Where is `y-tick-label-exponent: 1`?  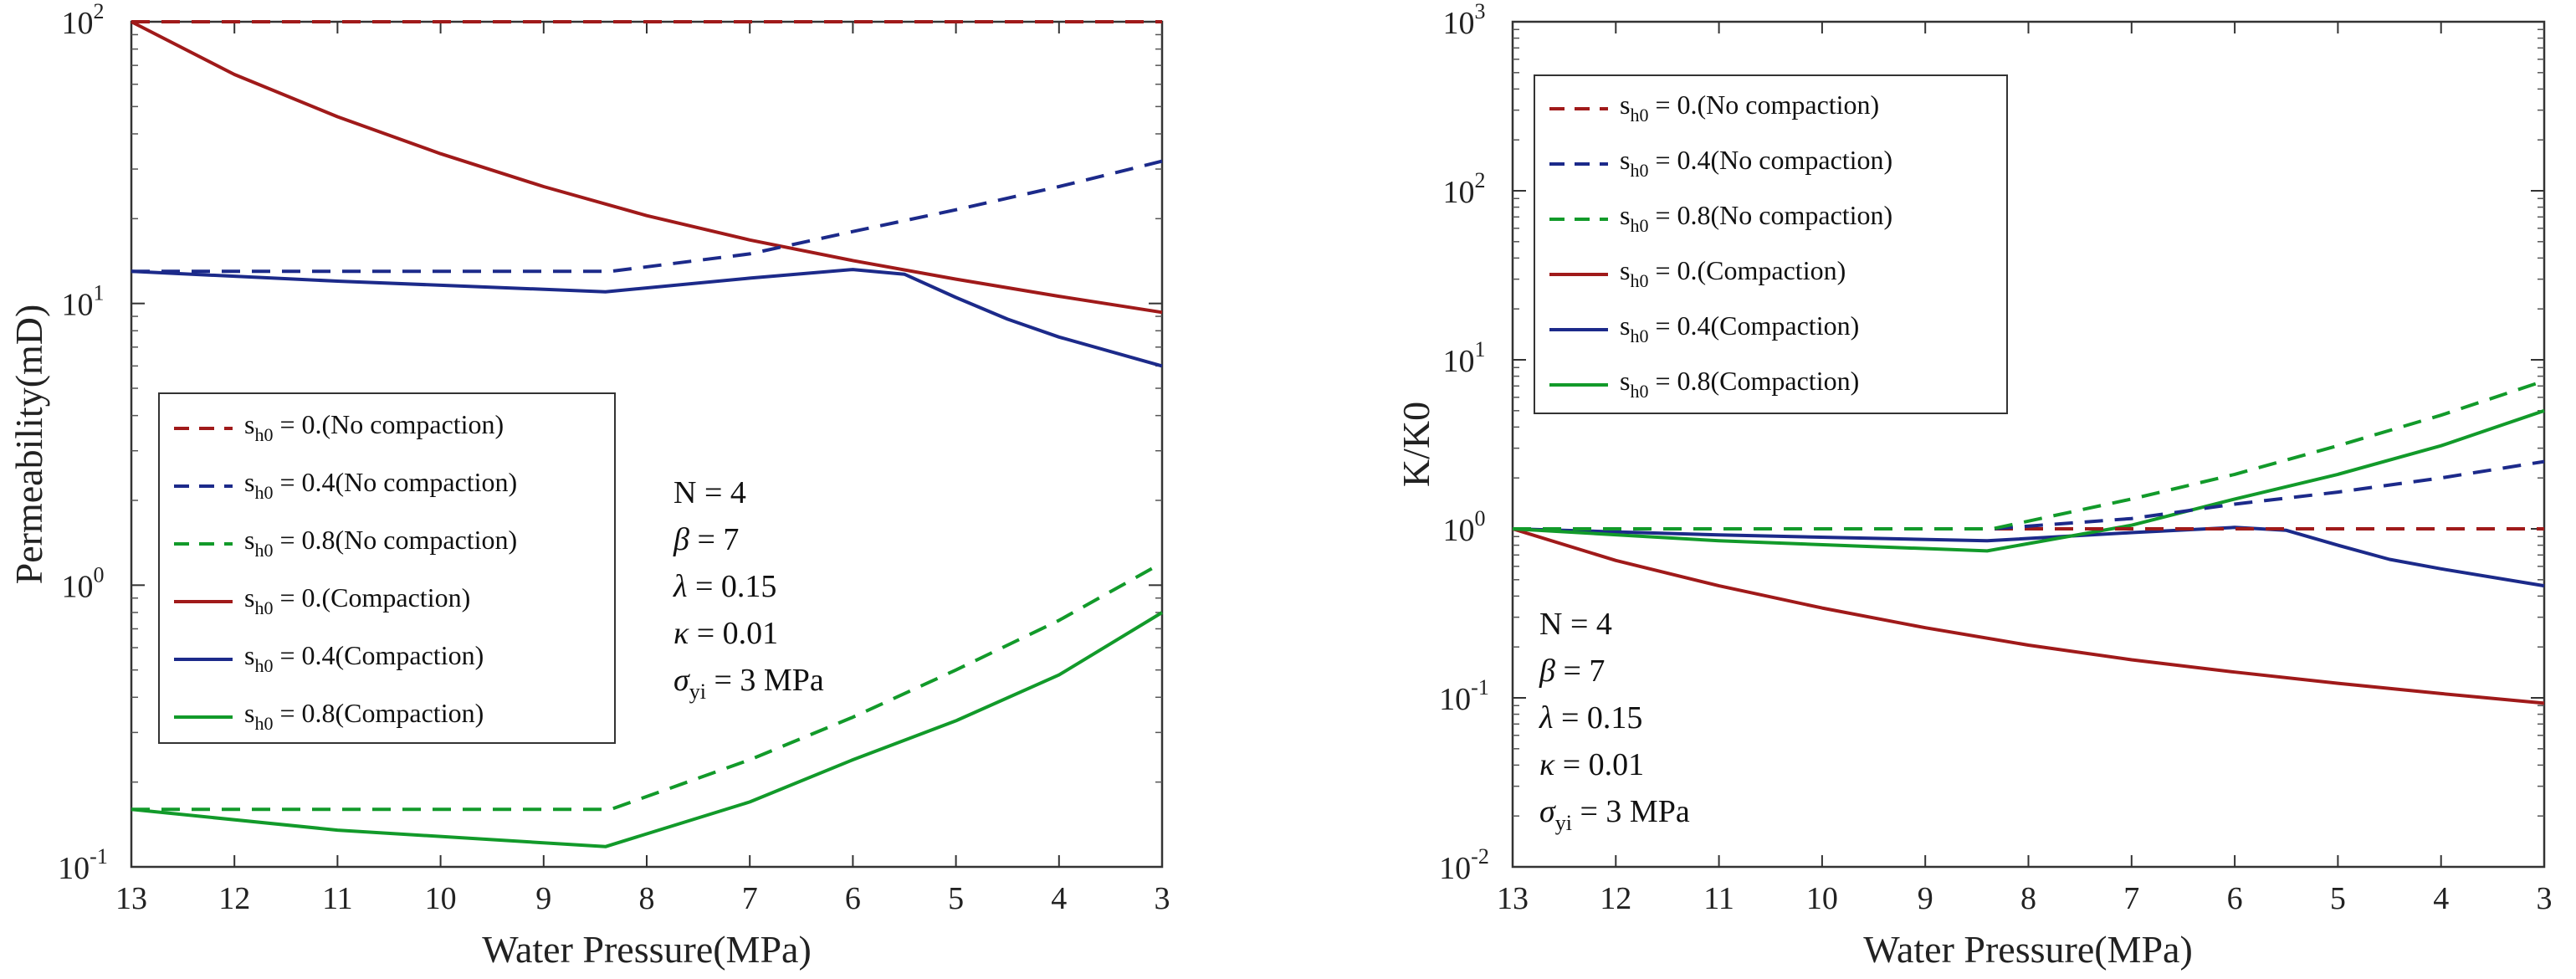 y-tick-label-exponent: 1 is located at coordinates (100, 293).